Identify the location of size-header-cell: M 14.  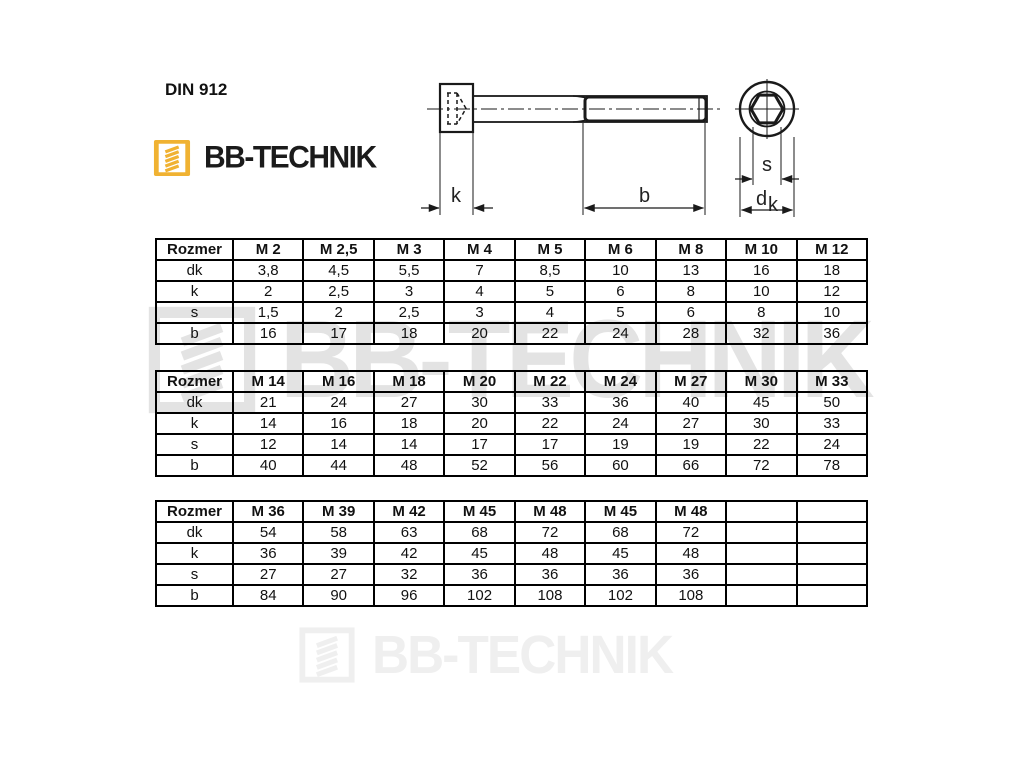
(268, 381).